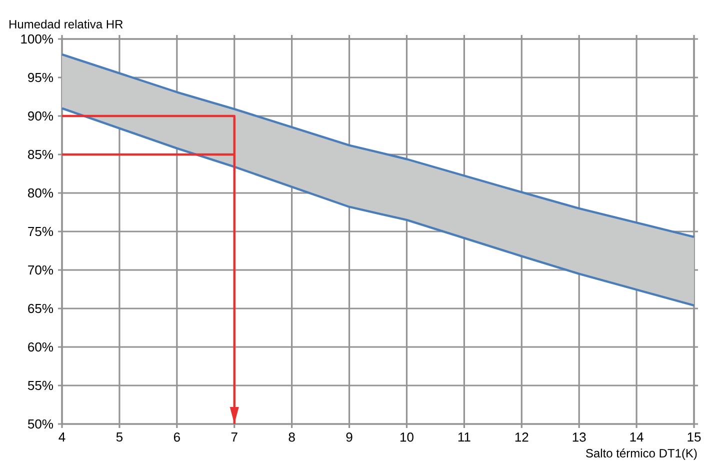  I want to click on y-tick-label: 60%, so click(41, 347).